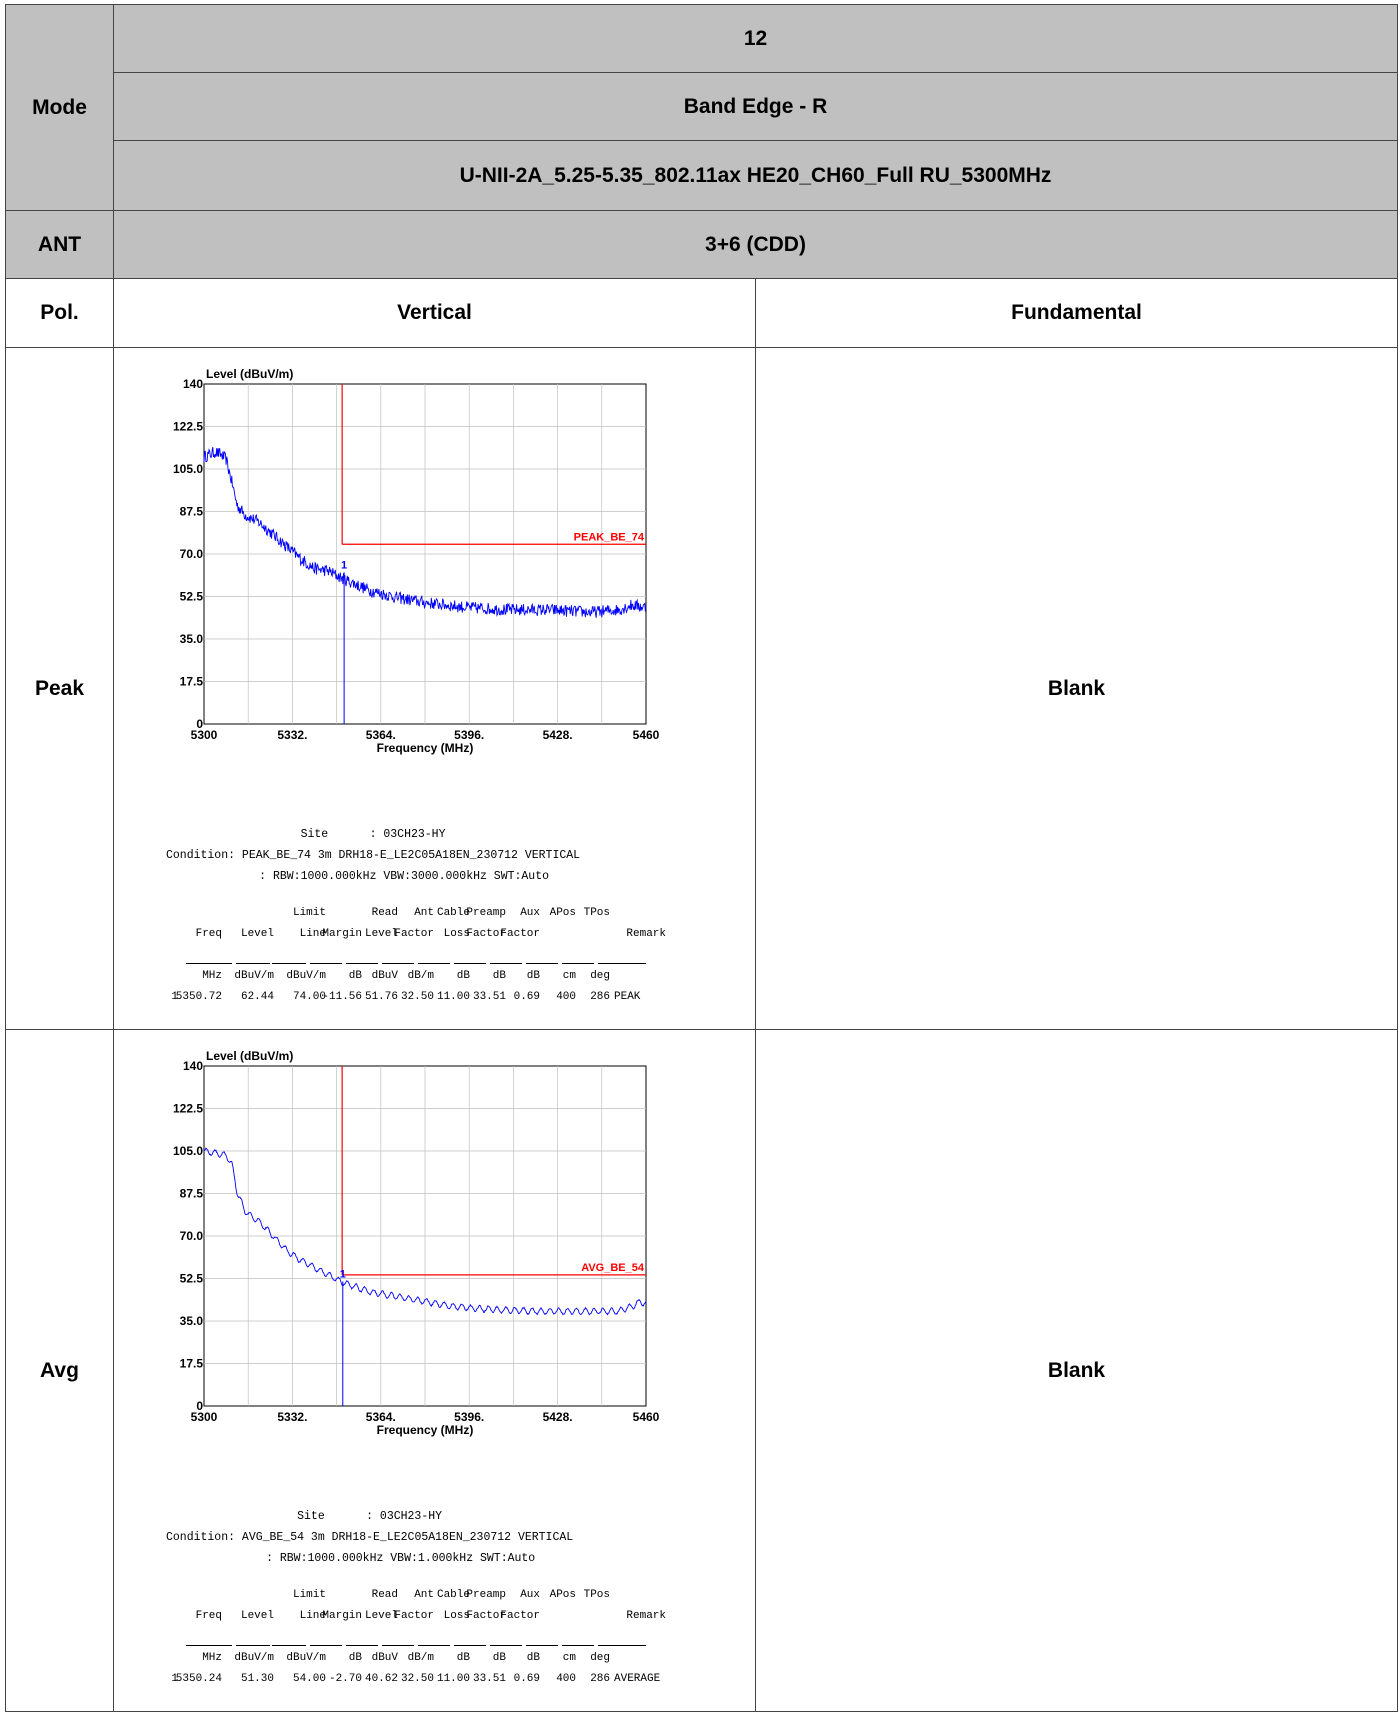  Describe the element at coordinates (646, 735) in the screenshot. I see `x-tick-label: 5460` at that location.